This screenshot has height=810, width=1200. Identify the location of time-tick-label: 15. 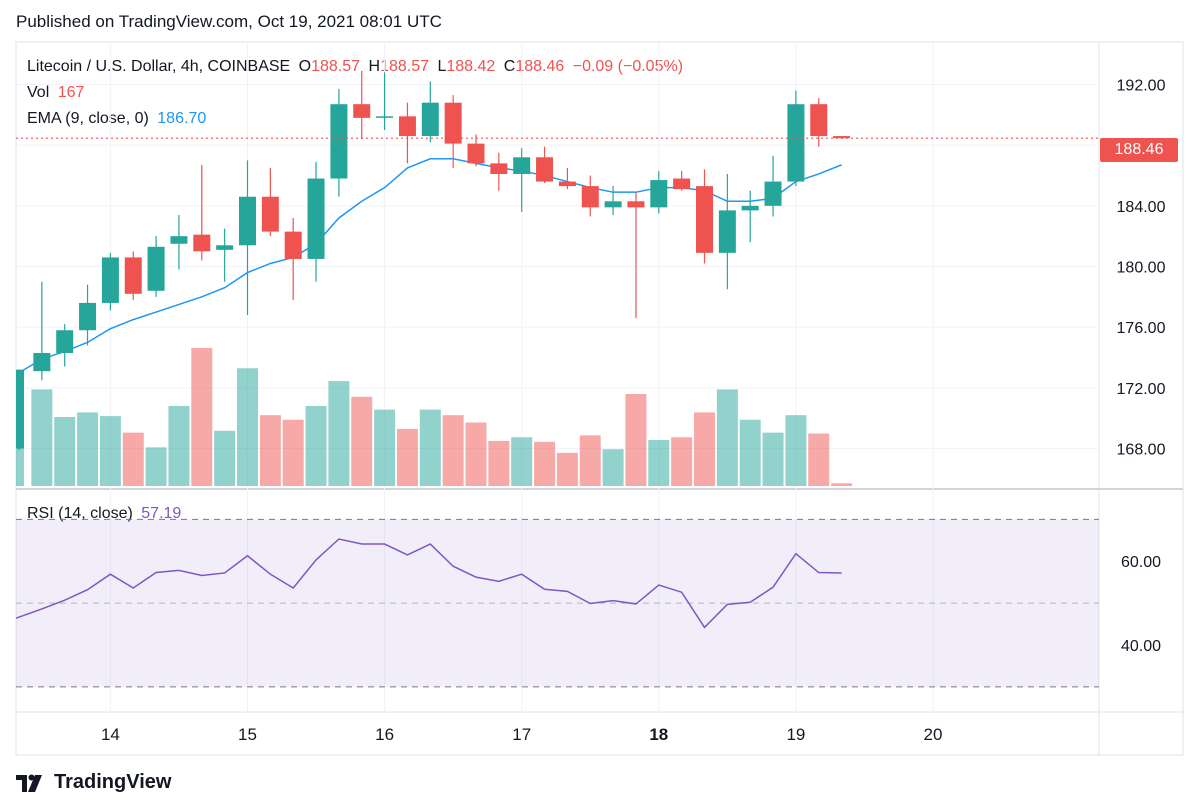
(247, 734).